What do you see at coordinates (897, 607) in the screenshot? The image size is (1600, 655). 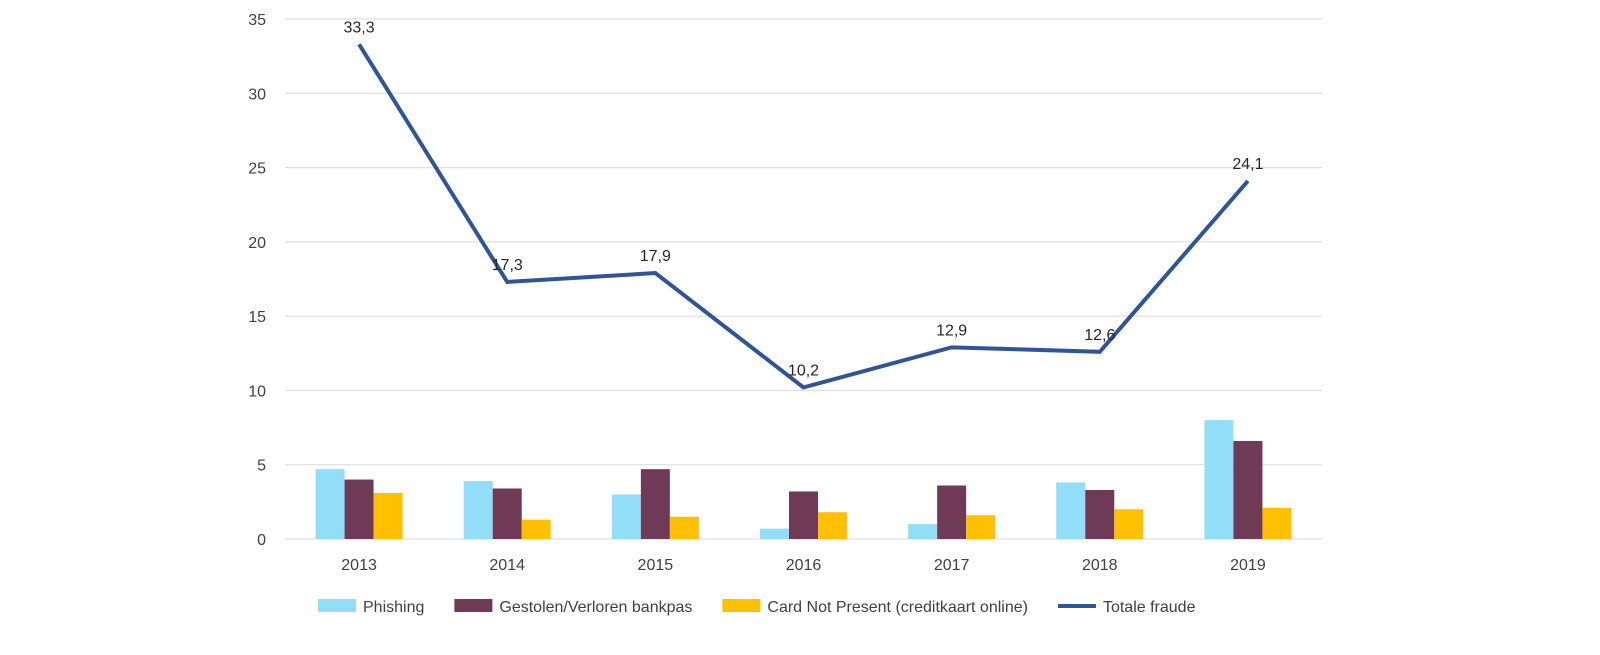 I see `legend-label: Card Not Present (creditkaart online)` at bounding box center [897, 607].